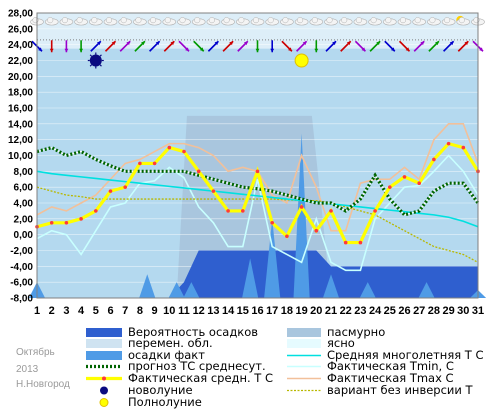  I want to click on legend-full-moon-icon, so click(104, 402).